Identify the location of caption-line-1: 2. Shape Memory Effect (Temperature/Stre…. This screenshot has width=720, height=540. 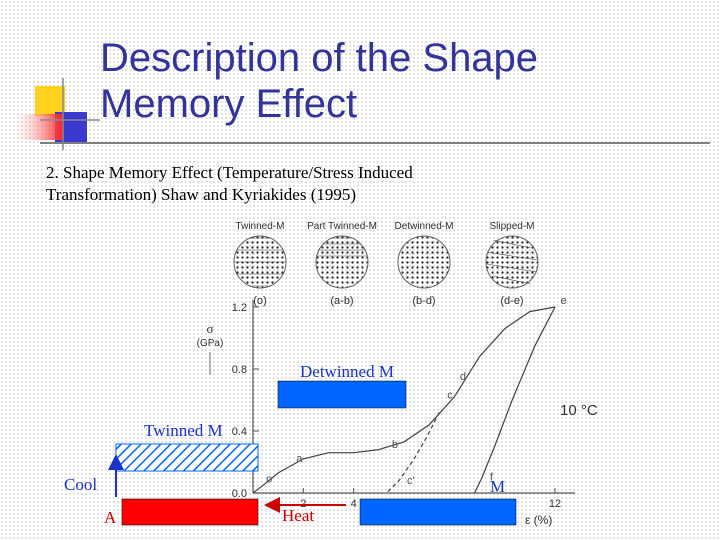
(229, 172).